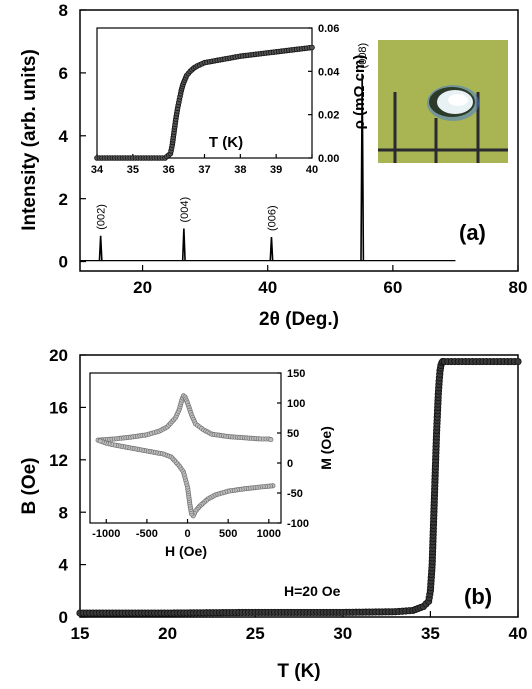 The image size is (532, 689). What do you see at coordinates (430, 633) in the screenshot?
I see `panel-b-x-tick-label: 35` at bounding box center [430, 633].